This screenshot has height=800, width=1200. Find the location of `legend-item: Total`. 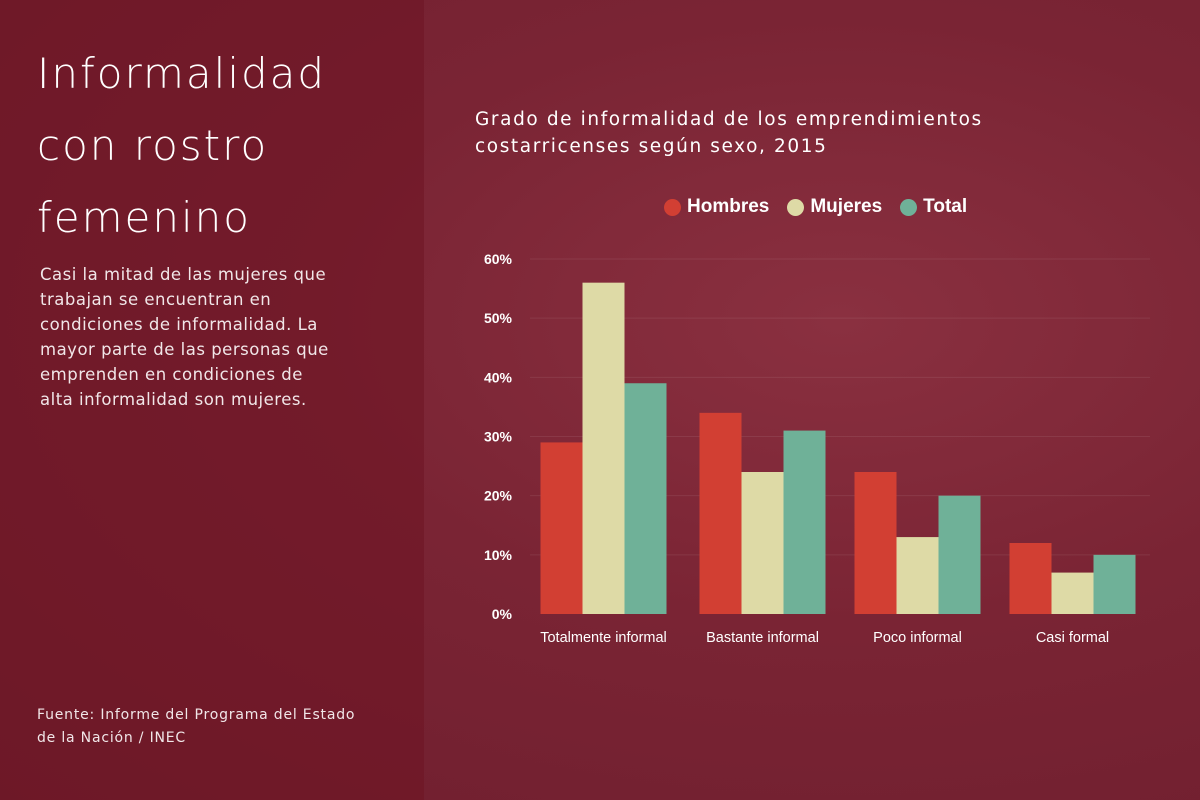

legend-item: Total is located at coordinates (933, 207).